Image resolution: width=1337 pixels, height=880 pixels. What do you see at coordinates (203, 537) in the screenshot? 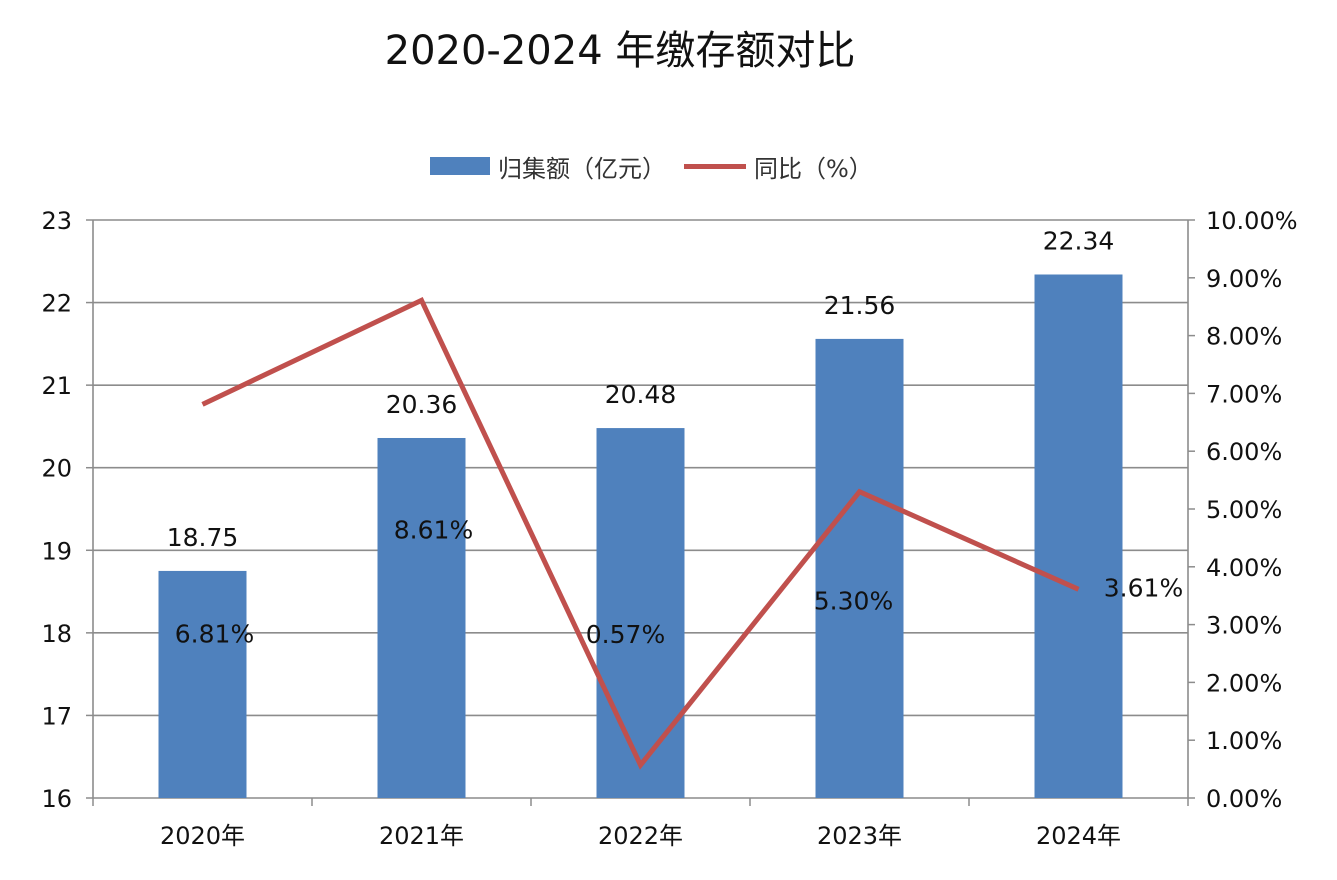
I see `bar-value-label: 18.75` at bounding box center [203, 537].